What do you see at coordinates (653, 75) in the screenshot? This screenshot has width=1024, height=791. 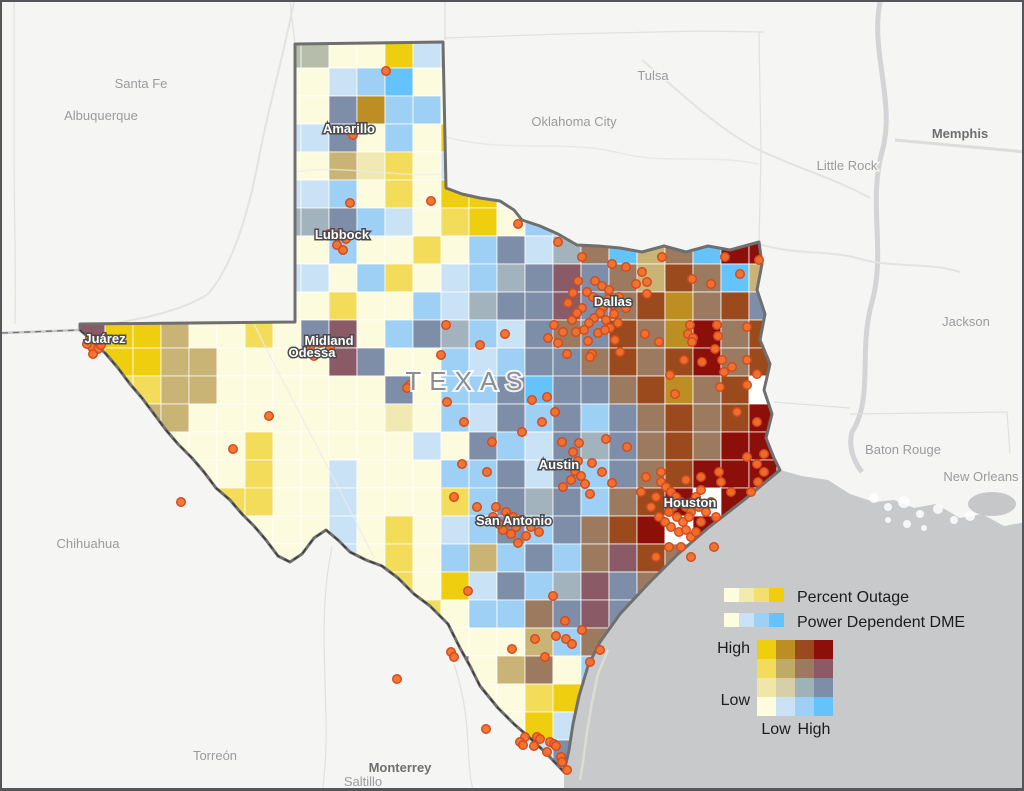 I see `city-label-context: Tulsa` at bounding box center [653, 75].